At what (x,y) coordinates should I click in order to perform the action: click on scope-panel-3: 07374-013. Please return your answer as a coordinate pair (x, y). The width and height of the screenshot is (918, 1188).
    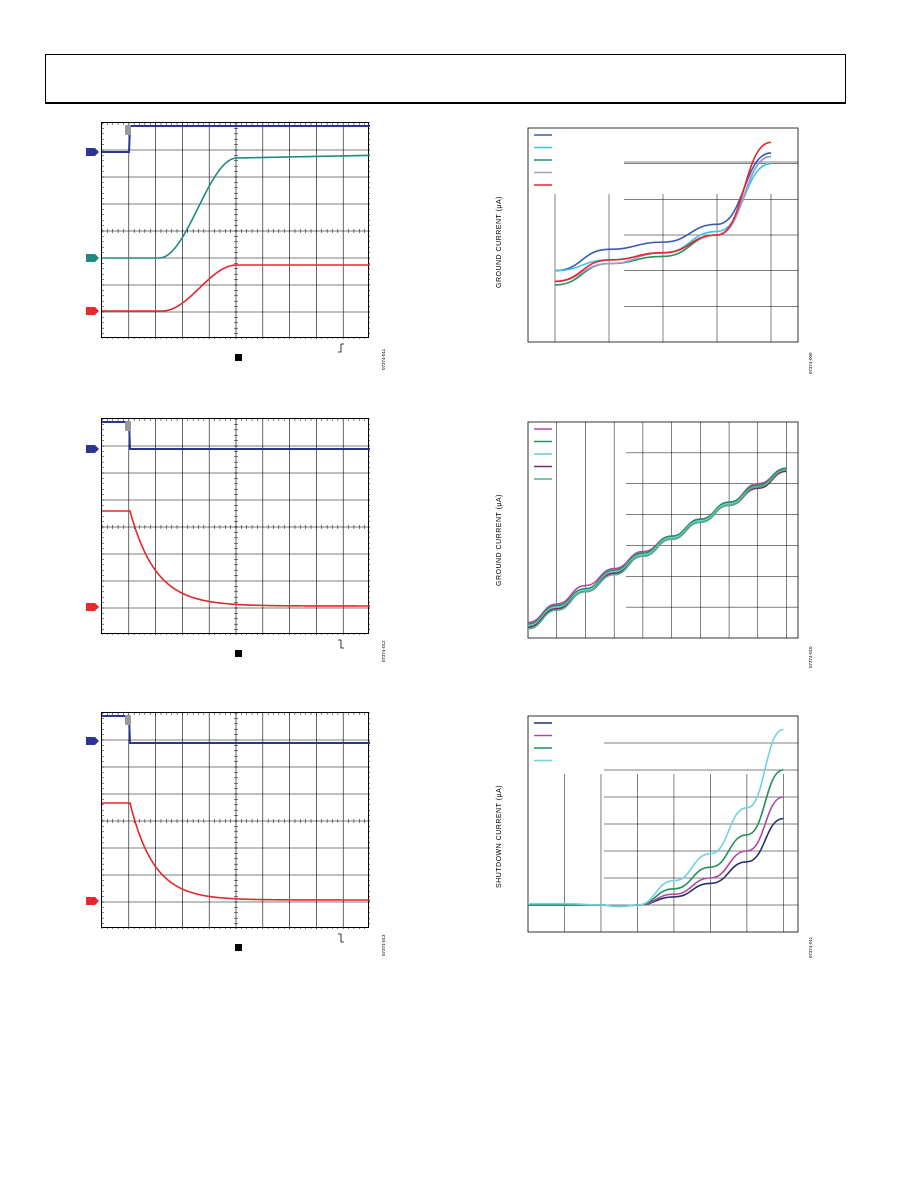
    Looking at the image, I should click on (235, 838).